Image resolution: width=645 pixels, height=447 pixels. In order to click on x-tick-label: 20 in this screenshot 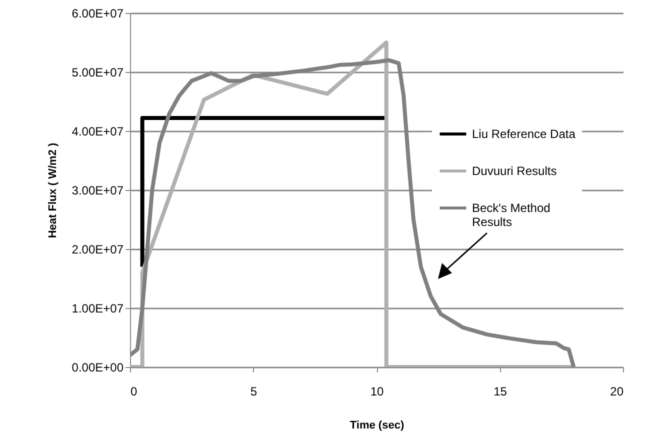, I will do `click(617, 391)`.